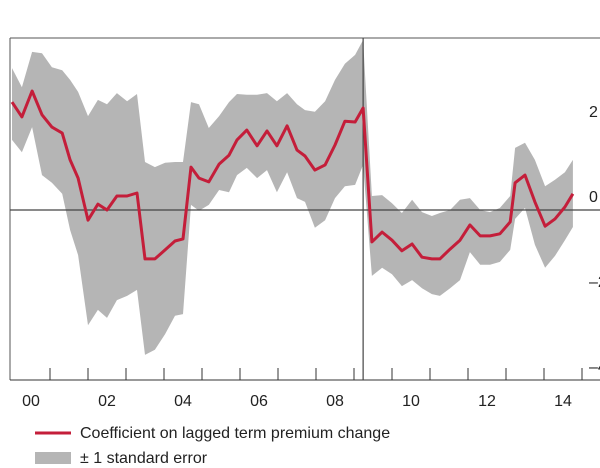  I want to click on x-tick-label: 14, so click(563, 401).